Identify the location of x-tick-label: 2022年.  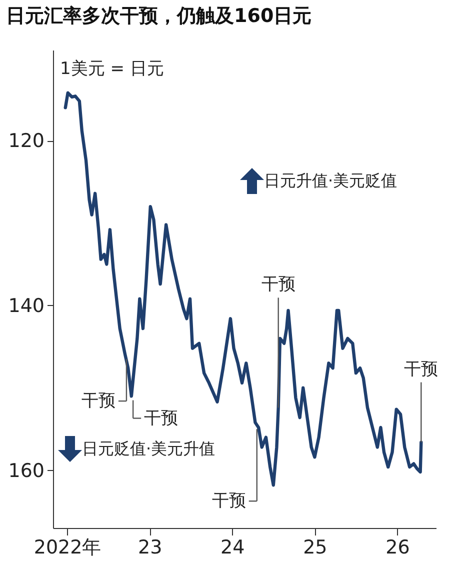
(68, 547).